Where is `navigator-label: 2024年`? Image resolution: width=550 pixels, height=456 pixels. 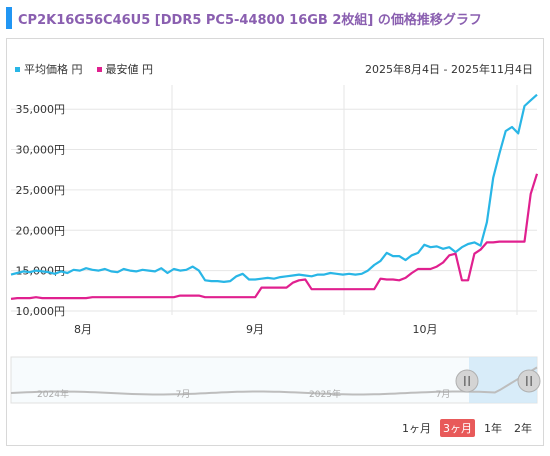 navigator-label: 2024年 is located at coordinates (53, 394).